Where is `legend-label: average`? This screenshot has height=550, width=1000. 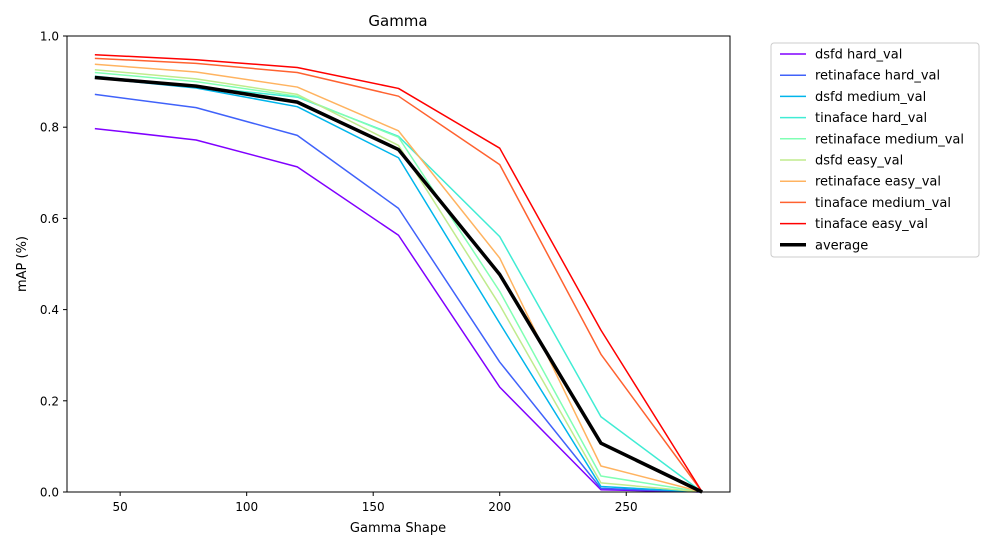
legend-label: average is located at coordinates (841, 245).